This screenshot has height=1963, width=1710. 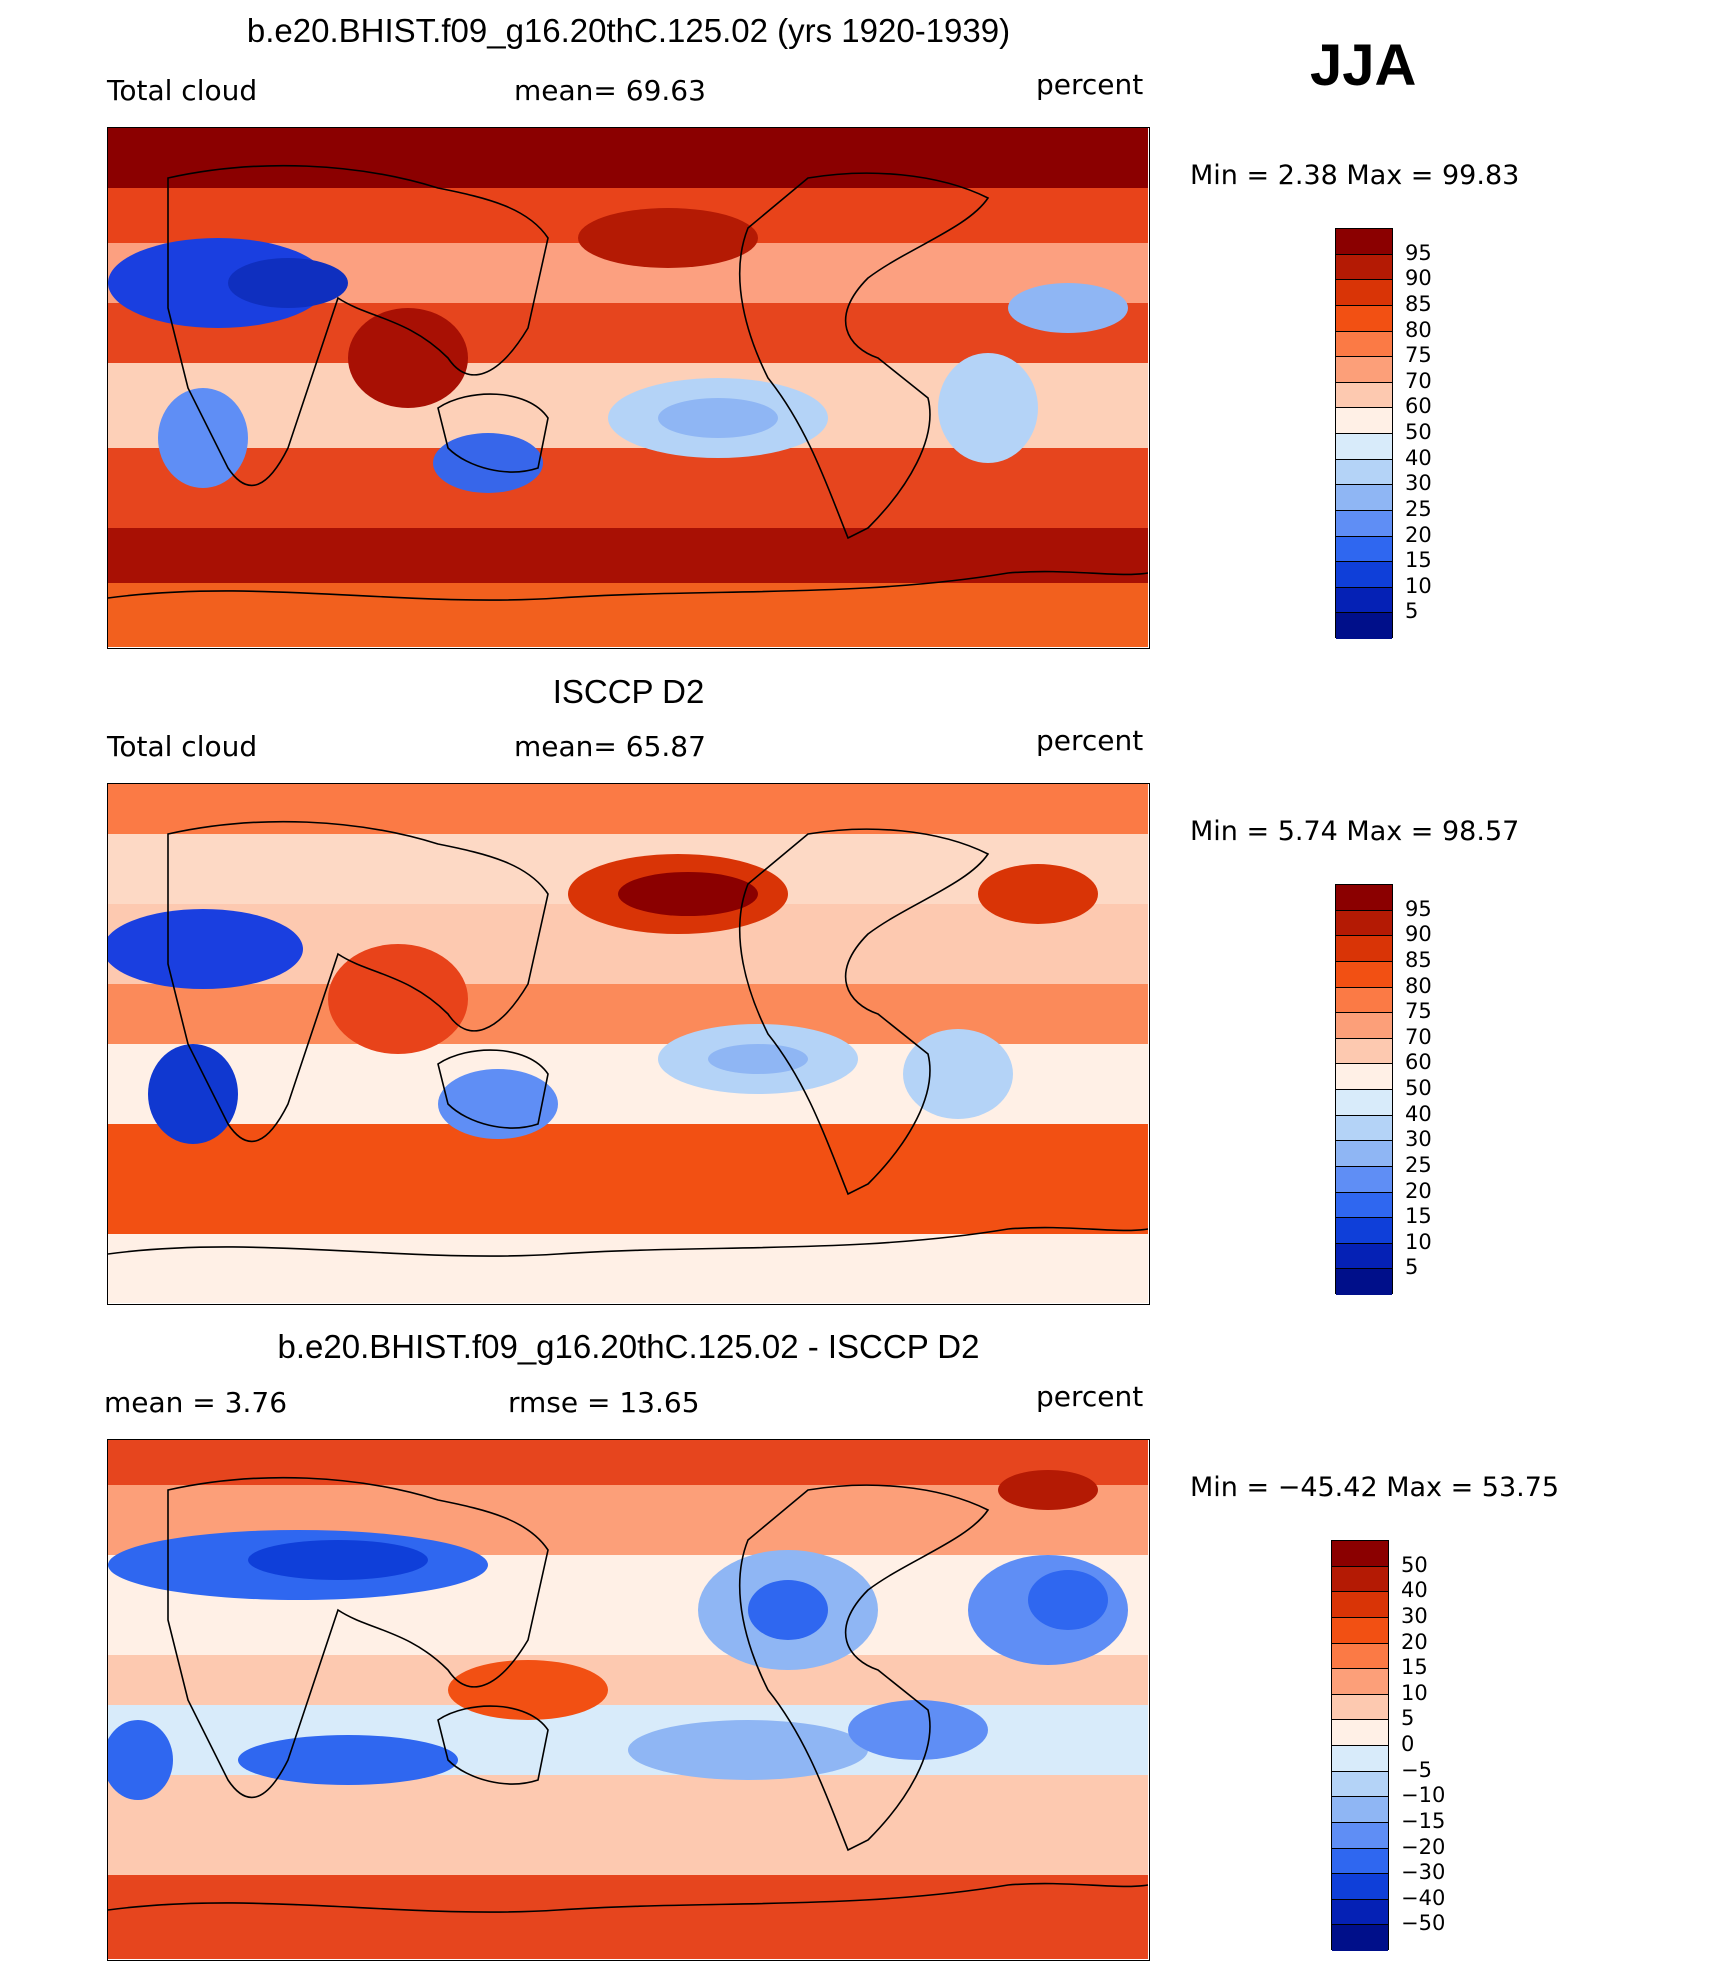 I want to click on panel-1-minmax: Min = 2.38 Max = 99.83, so click(x=1355, y=175).